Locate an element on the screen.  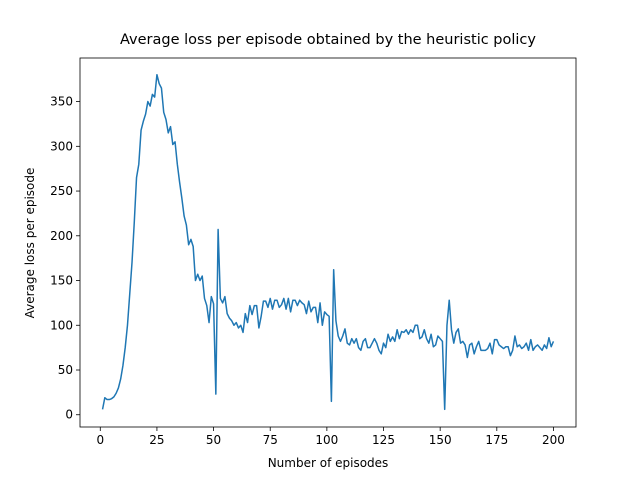
x-tick-label: 200 is located at coordinates (553, 440).